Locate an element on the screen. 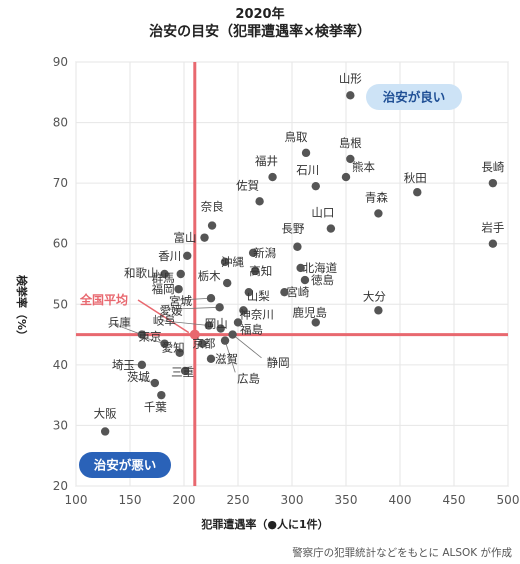 This screenshot has width=520, height=564. source-note: 警察庁の犯罪統計などをもとに ALSOK が作成 is located at coordinates (402, 552).